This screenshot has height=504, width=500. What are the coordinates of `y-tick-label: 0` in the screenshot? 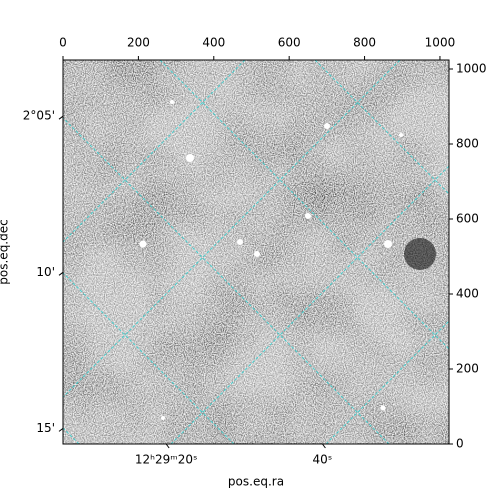 It's located at (460, 444).